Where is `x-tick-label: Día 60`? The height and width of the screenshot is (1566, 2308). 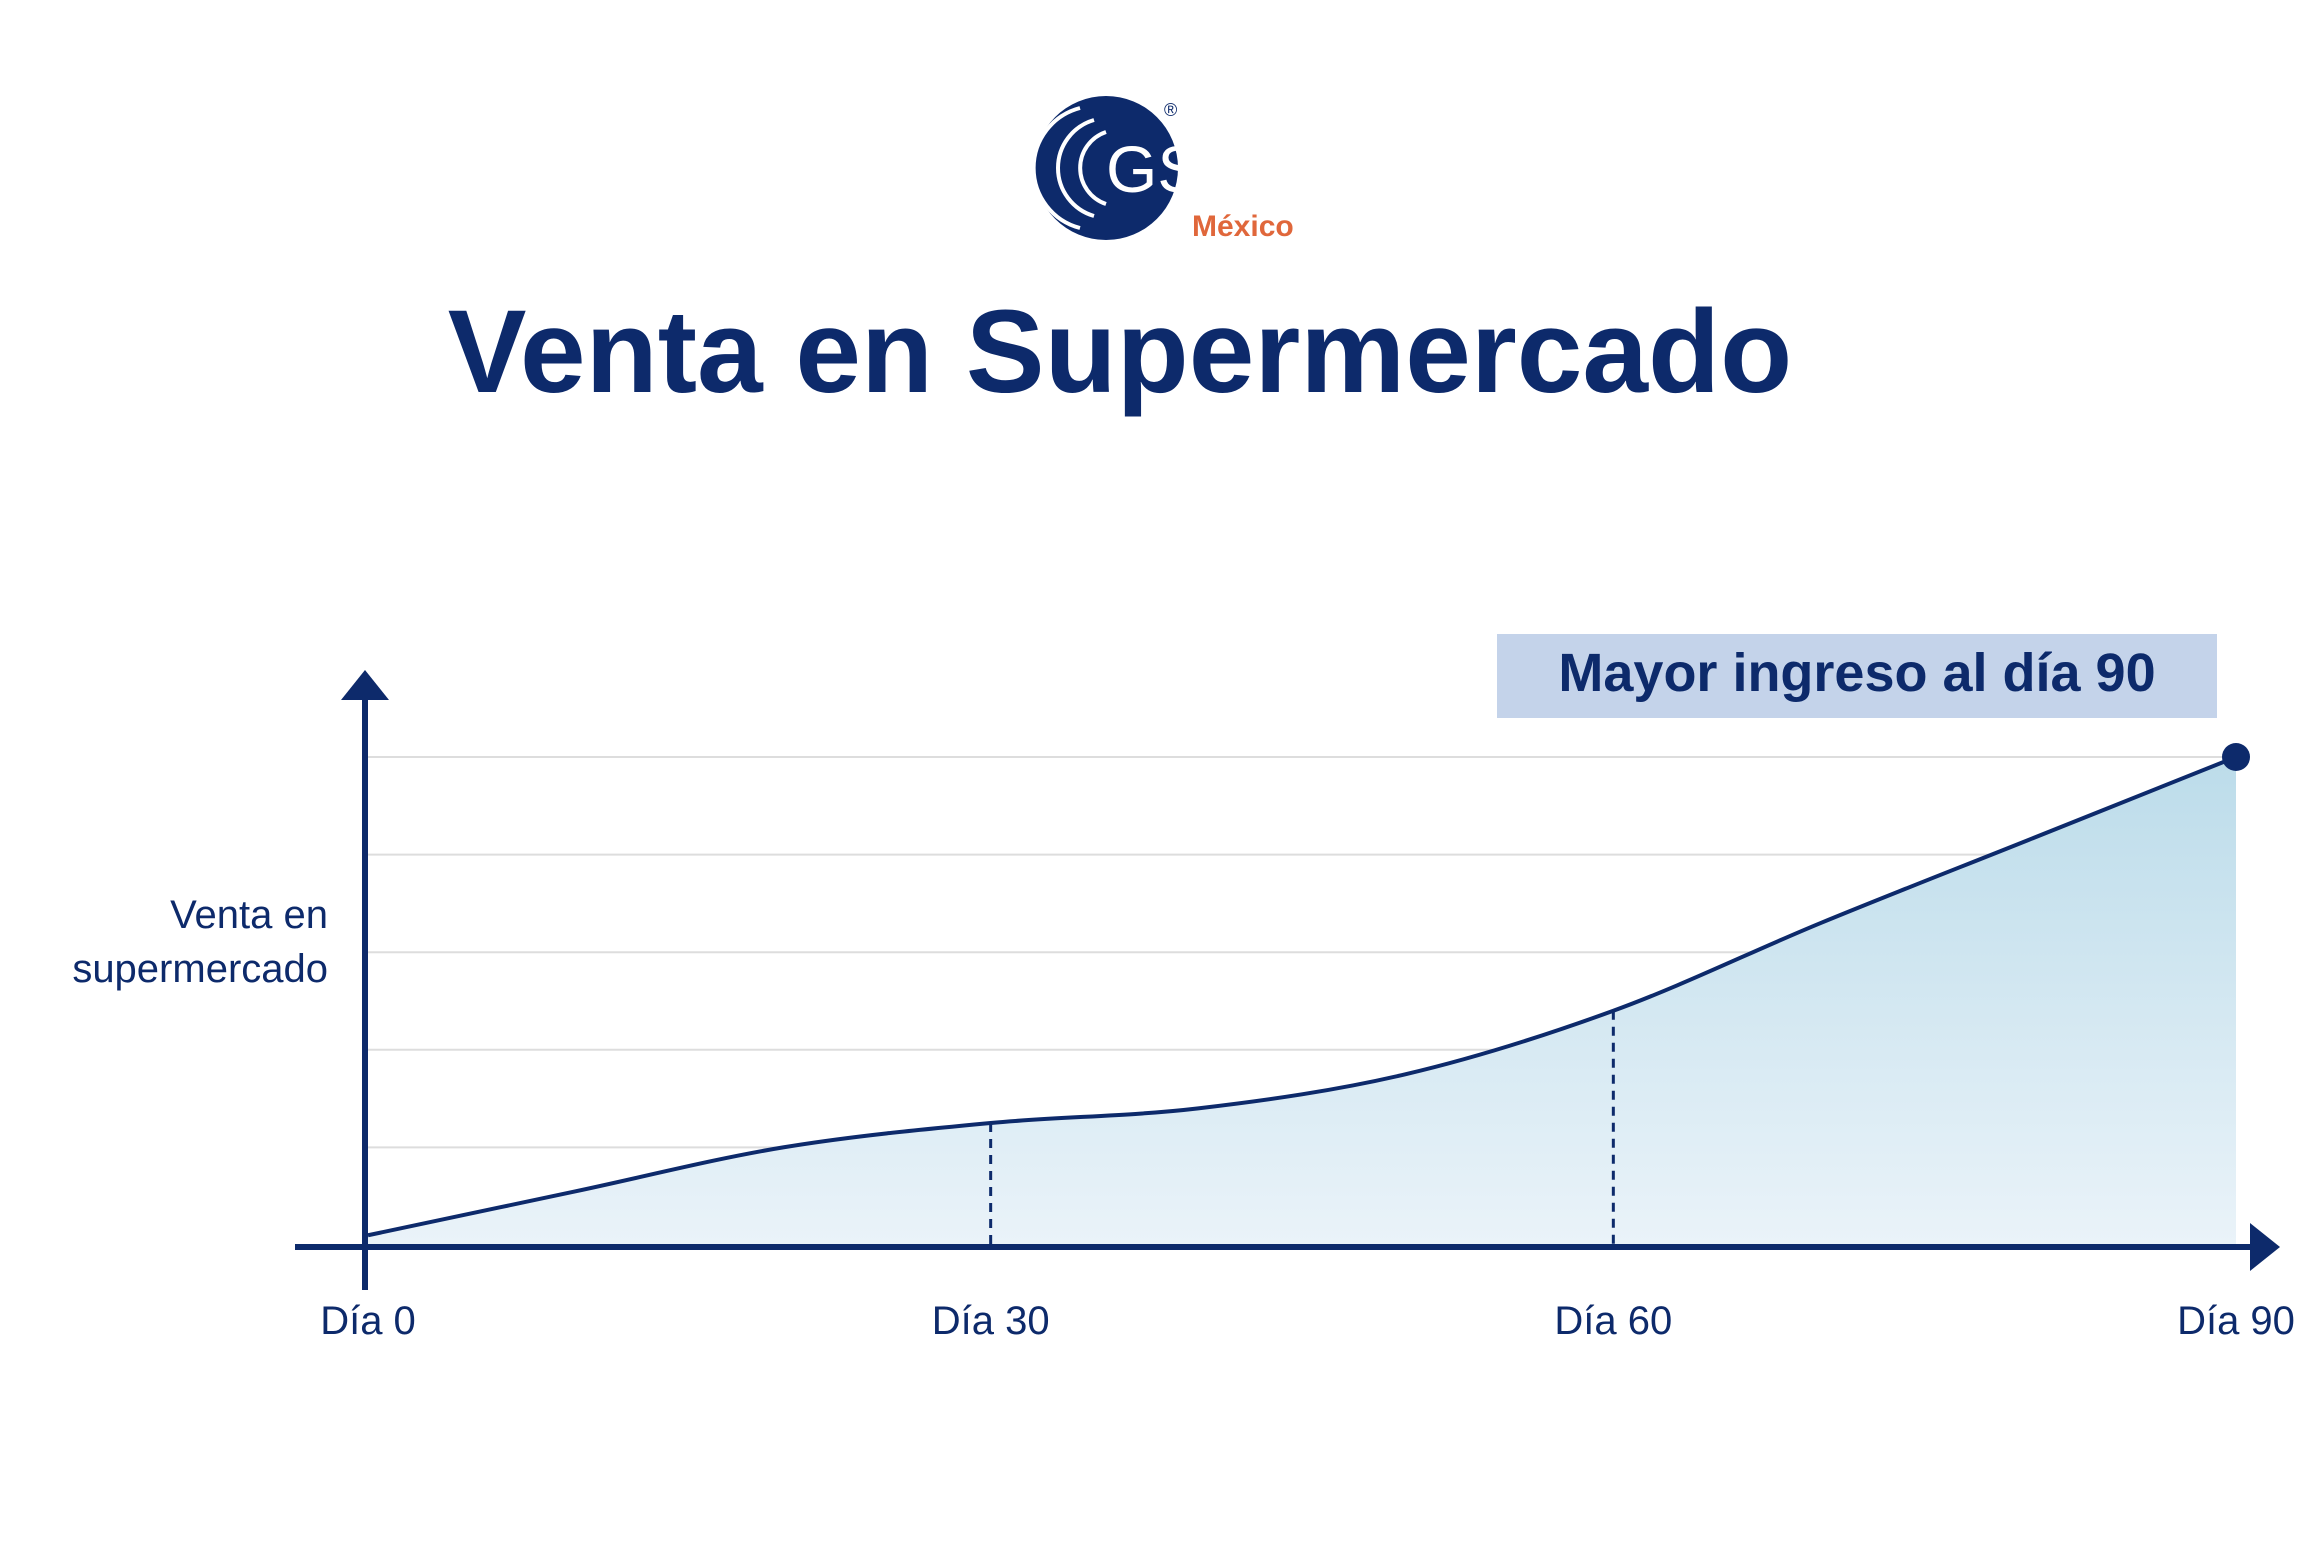
x-tick-label: Día 60 is located at coordinates (1613, 1321).